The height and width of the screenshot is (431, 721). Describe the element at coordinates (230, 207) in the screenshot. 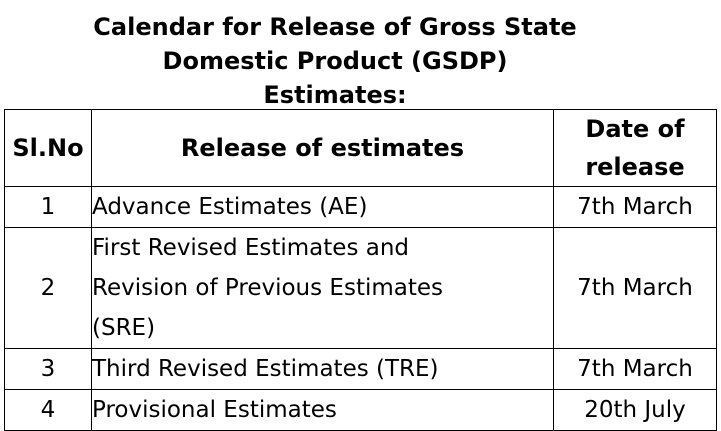

I see `row-release-line: Advance Estimates (AE)` at that location.